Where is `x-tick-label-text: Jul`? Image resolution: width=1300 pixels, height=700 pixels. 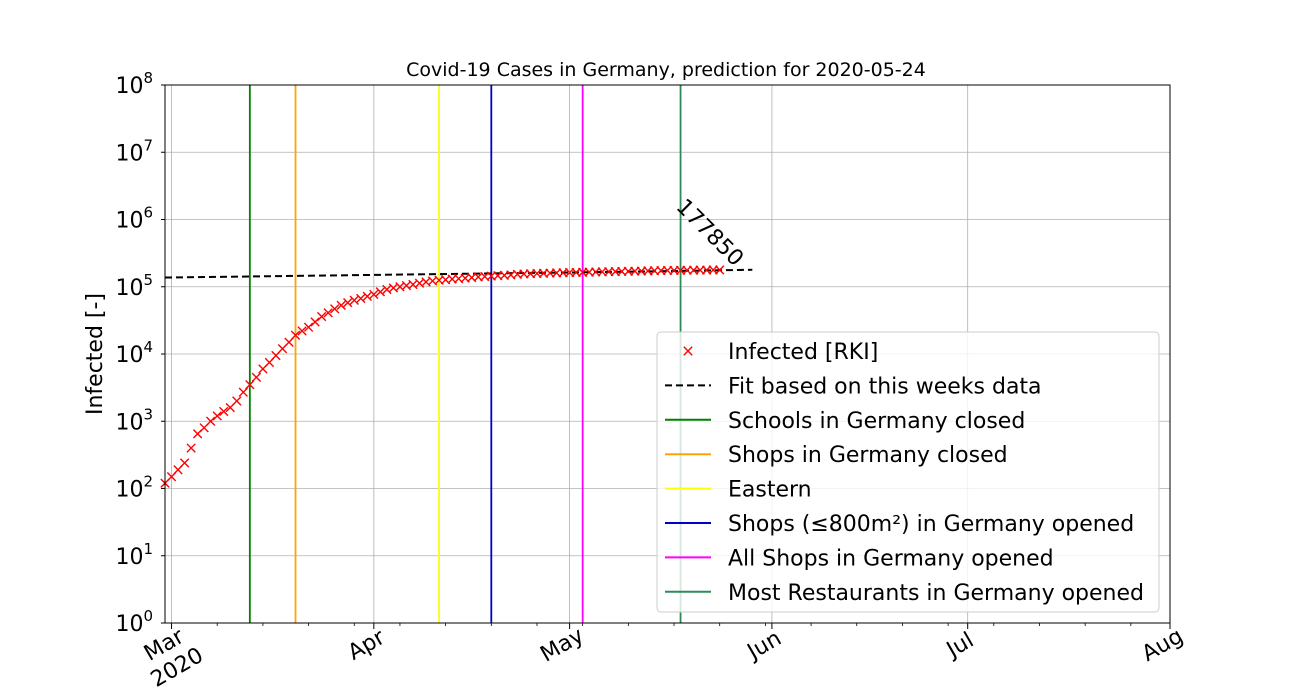 x-tick-label-text: Jul is located at coordinates (959, 646).